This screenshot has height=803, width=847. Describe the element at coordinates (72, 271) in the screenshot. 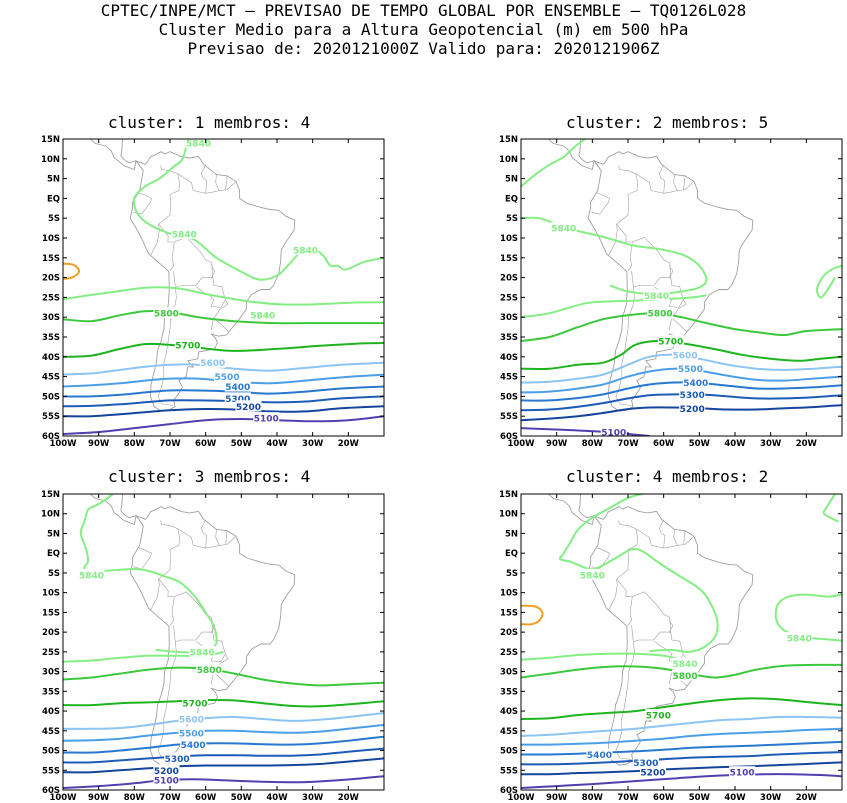

I see `contour-high` at that location.